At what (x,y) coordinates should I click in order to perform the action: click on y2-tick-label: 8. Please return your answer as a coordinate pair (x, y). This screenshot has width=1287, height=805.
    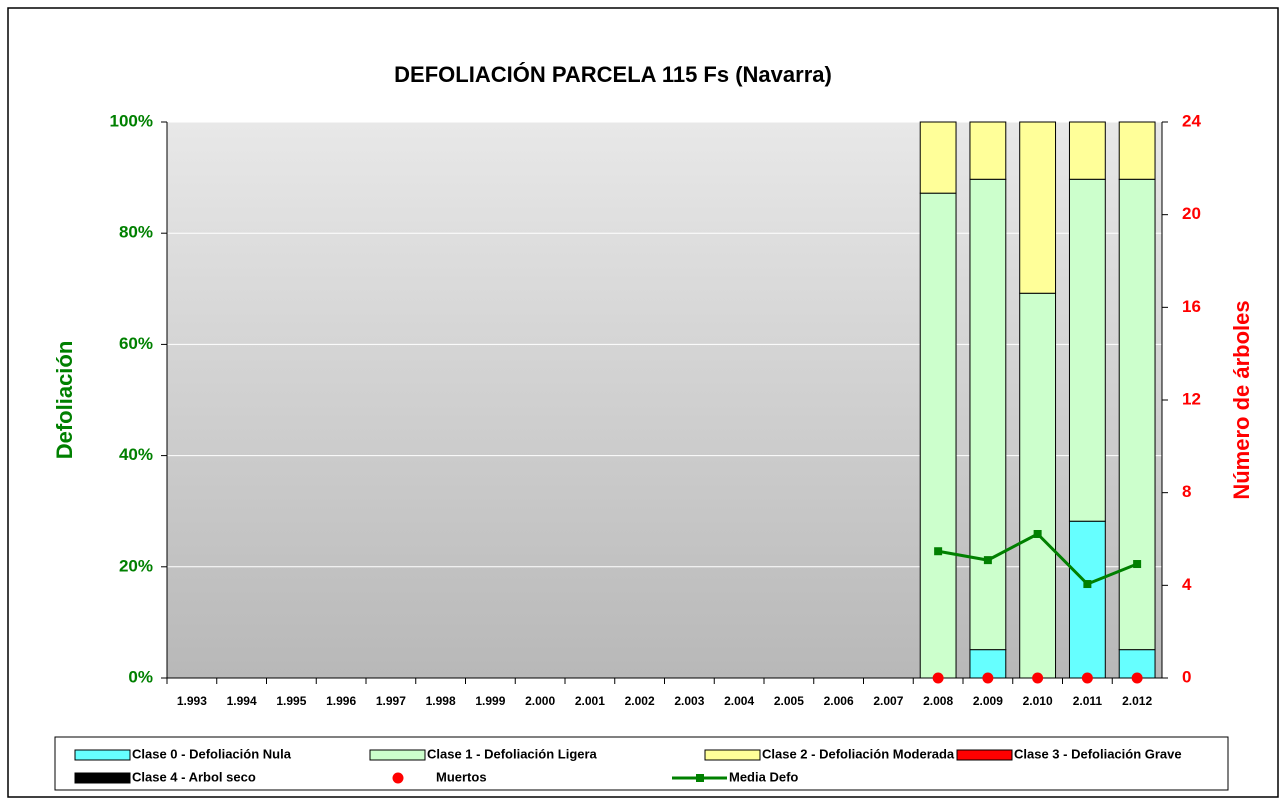
    Looking at the image, I should click on (1186, 491).